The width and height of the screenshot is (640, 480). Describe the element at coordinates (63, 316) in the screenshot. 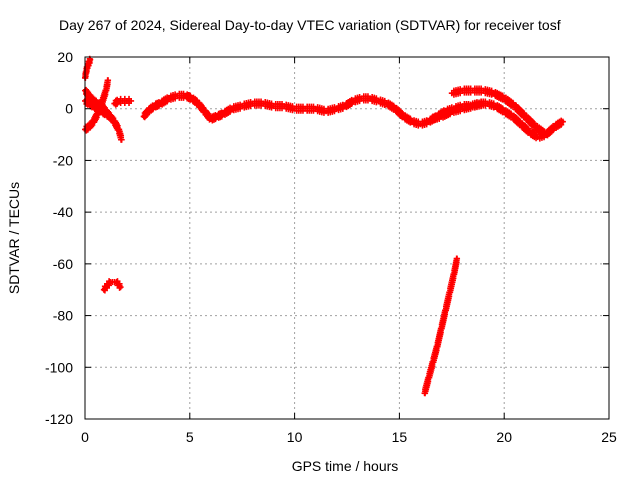

I see `y-tick-label: -80` at that location.